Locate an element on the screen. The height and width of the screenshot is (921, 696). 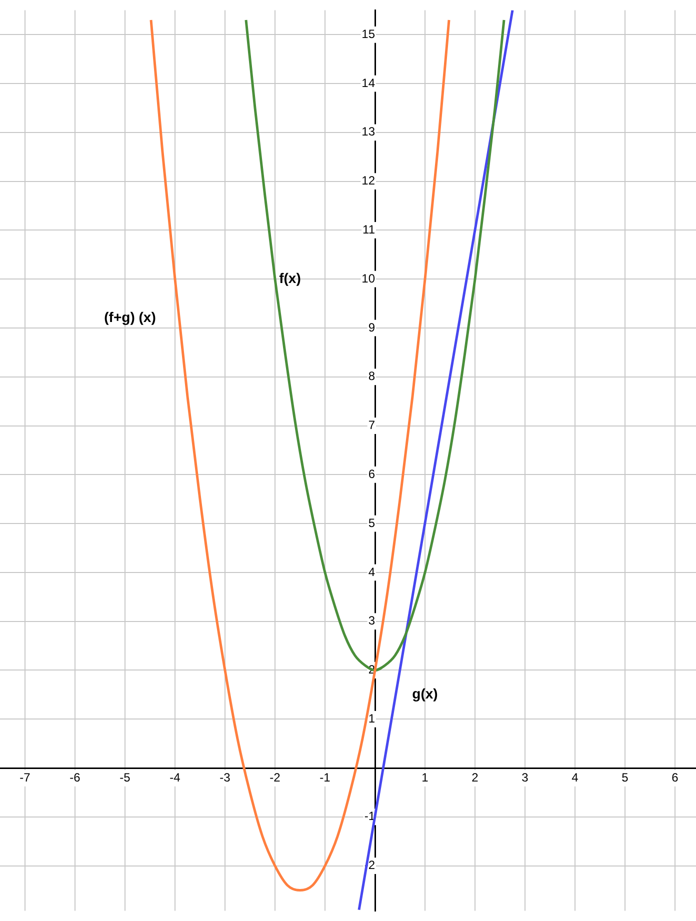
series-label: f(x) is located at coordinates (290, 278).